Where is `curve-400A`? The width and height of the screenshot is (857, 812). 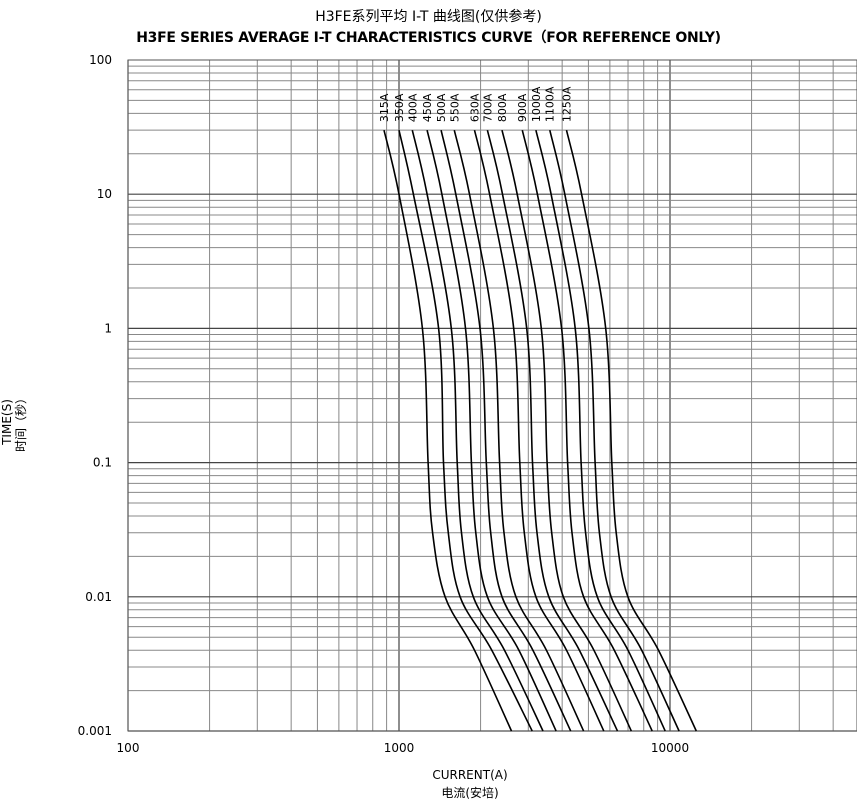 curve-400A is located at coordinates (477, 431).